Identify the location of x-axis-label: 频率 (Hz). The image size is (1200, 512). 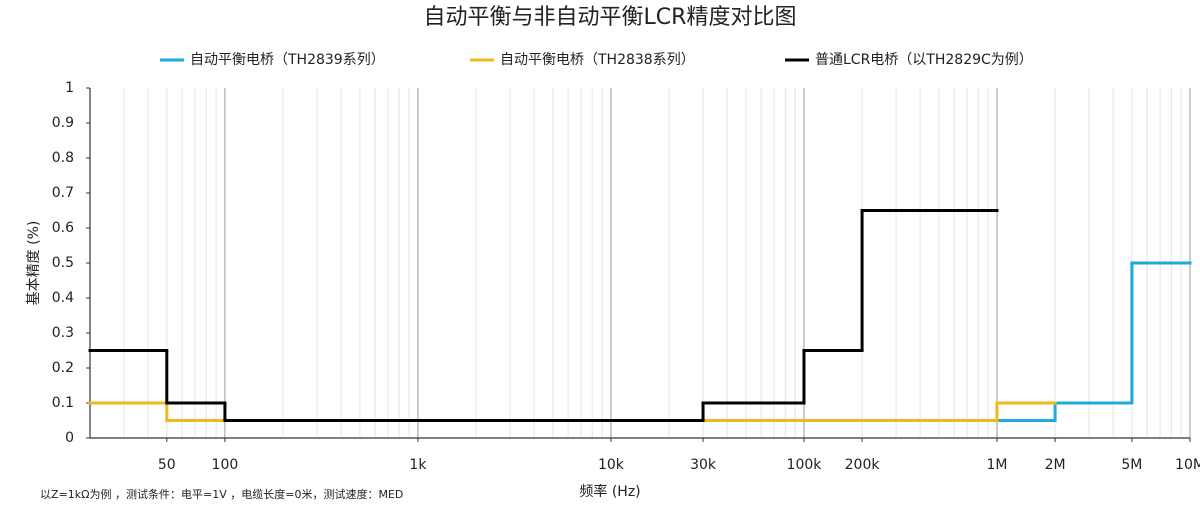
(609, 491).